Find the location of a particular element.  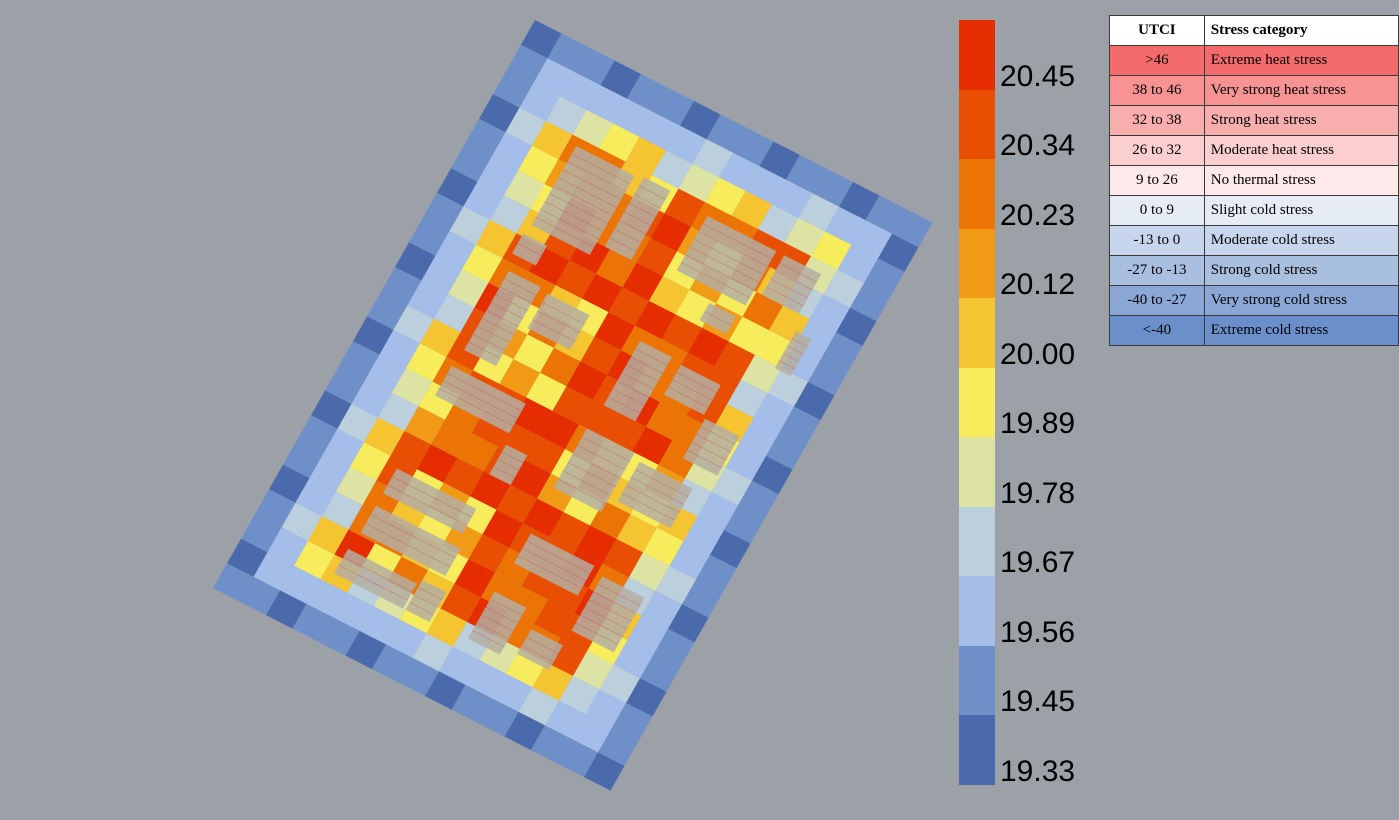

stress-category: Slight cold stress is located at coordinates (1301, 210).